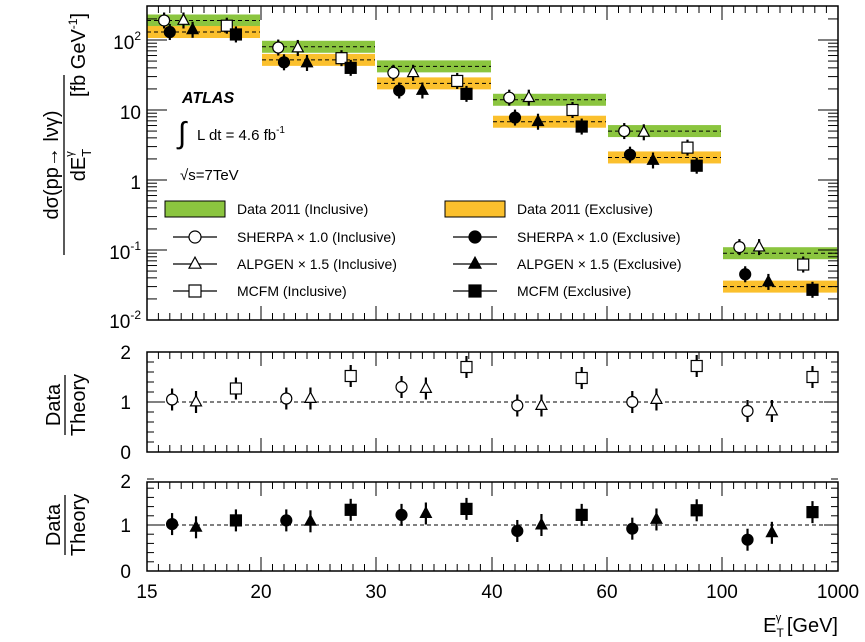  I want to click on top-y-axis-title: dσ(pp→ lνγ) dETγ [fb GeV-1], so click(67, 134).